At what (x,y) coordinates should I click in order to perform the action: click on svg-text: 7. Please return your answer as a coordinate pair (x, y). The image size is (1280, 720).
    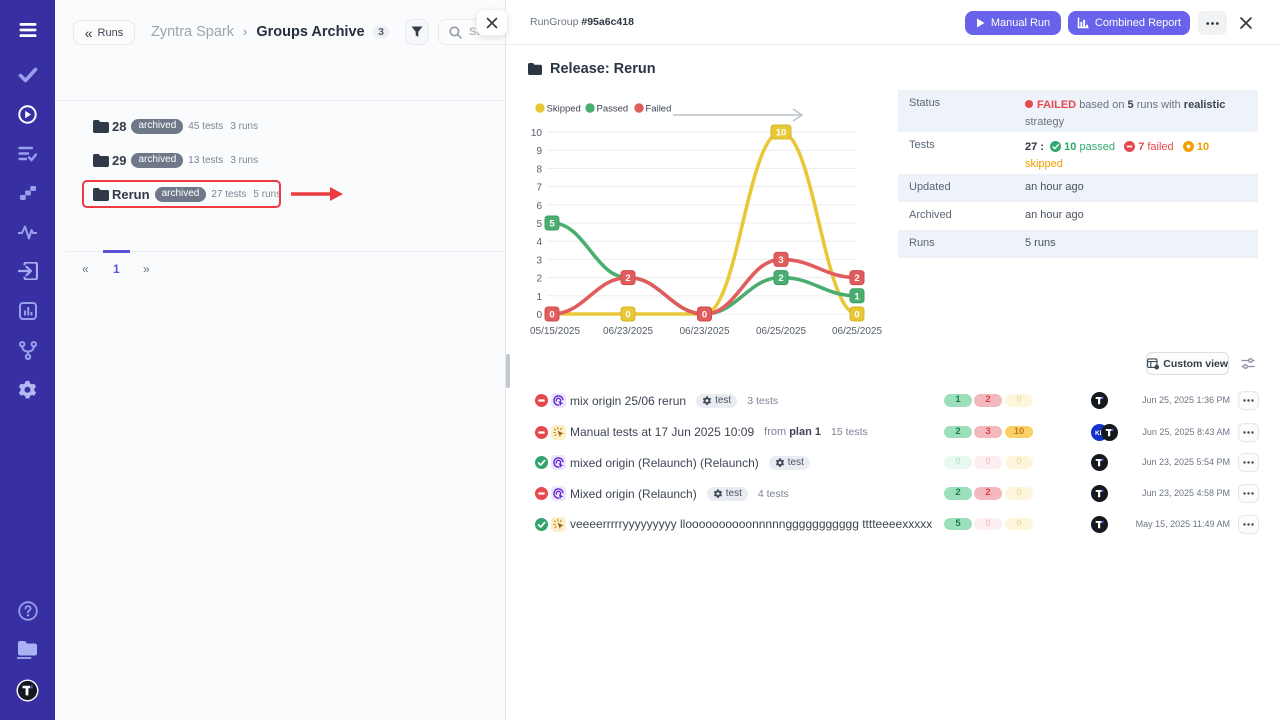
    Looking at the image, I should click on (539, 188).